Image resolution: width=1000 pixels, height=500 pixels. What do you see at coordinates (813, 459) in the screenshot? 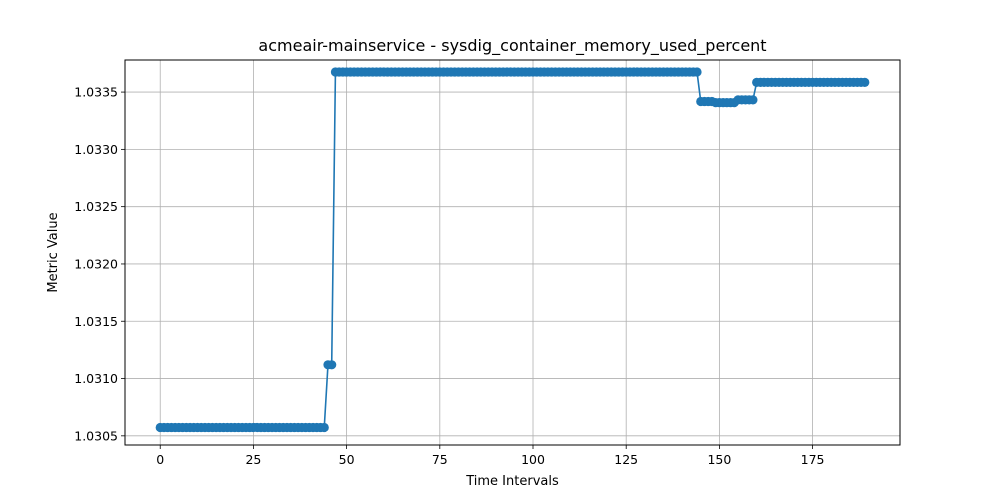
I see `x-tick-label: 175` at bounding box center [813, 459].